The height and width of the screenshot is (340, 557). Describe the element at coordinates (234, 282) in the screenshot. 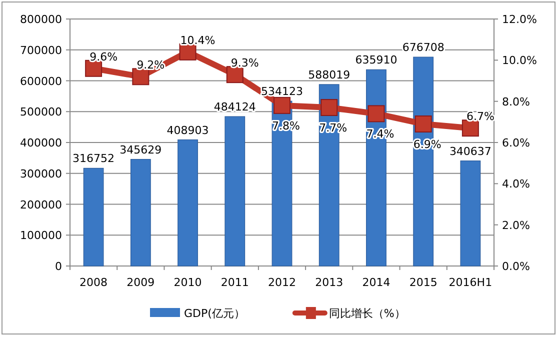

I see `x-tick-label: 2011` at that location.